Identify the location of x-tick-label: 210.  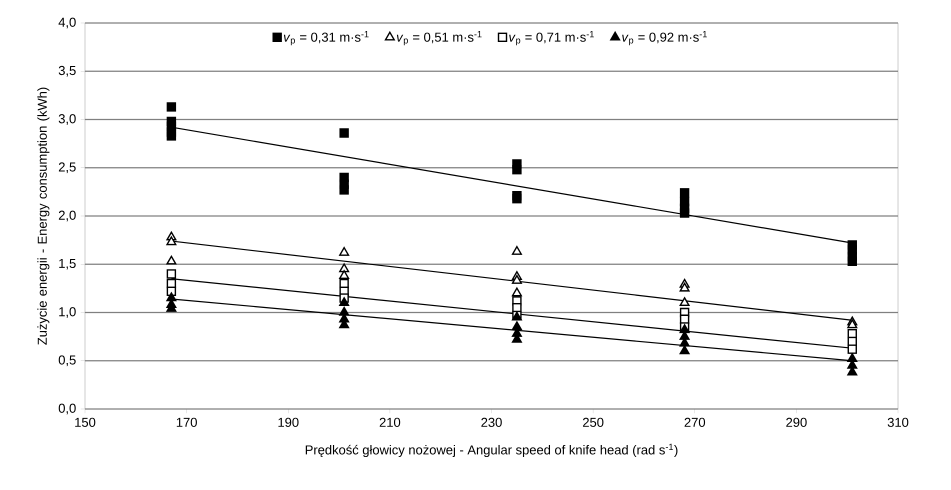
(390, 422).